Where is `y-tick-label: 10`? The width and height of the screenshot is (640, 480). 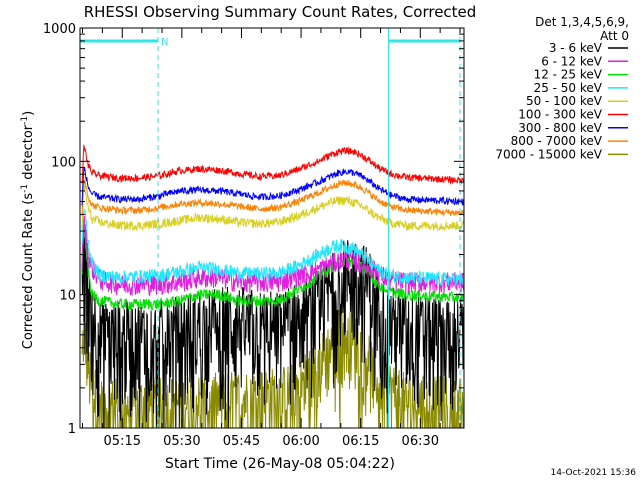 y-tick-label: 10 is located at coordinates (67, 296).